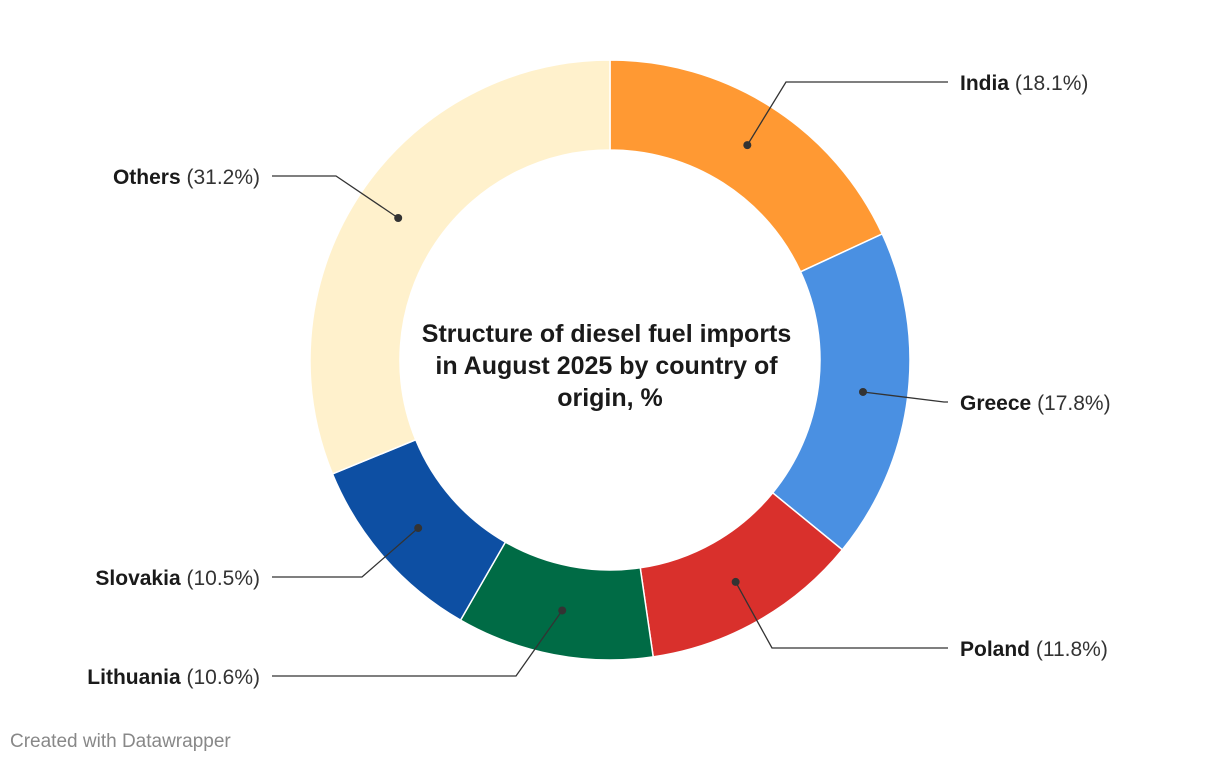 The height and width of the screenshot is (766, 1220). Describe the element at coordinates (998, 403) in the screenshot. I see `label-name: Greece` at that location.